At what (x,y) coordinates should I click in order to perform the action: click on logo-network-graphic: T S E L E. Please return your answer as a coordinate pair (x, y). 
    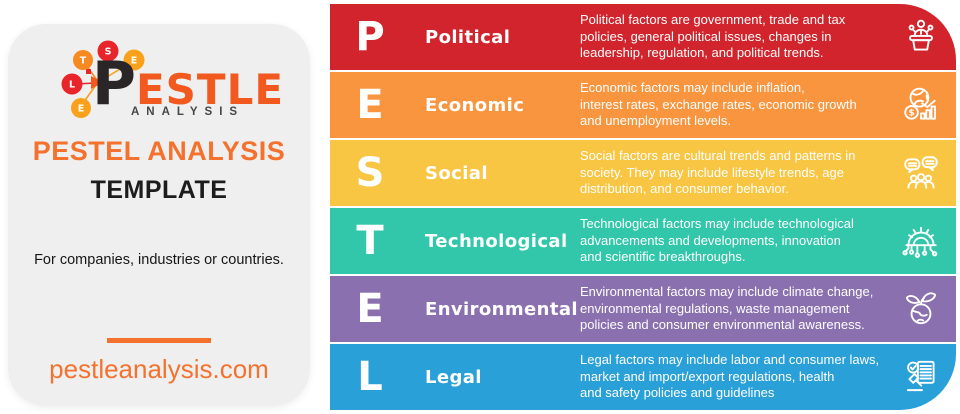
    Looking at the image, I should click on (103, 79).